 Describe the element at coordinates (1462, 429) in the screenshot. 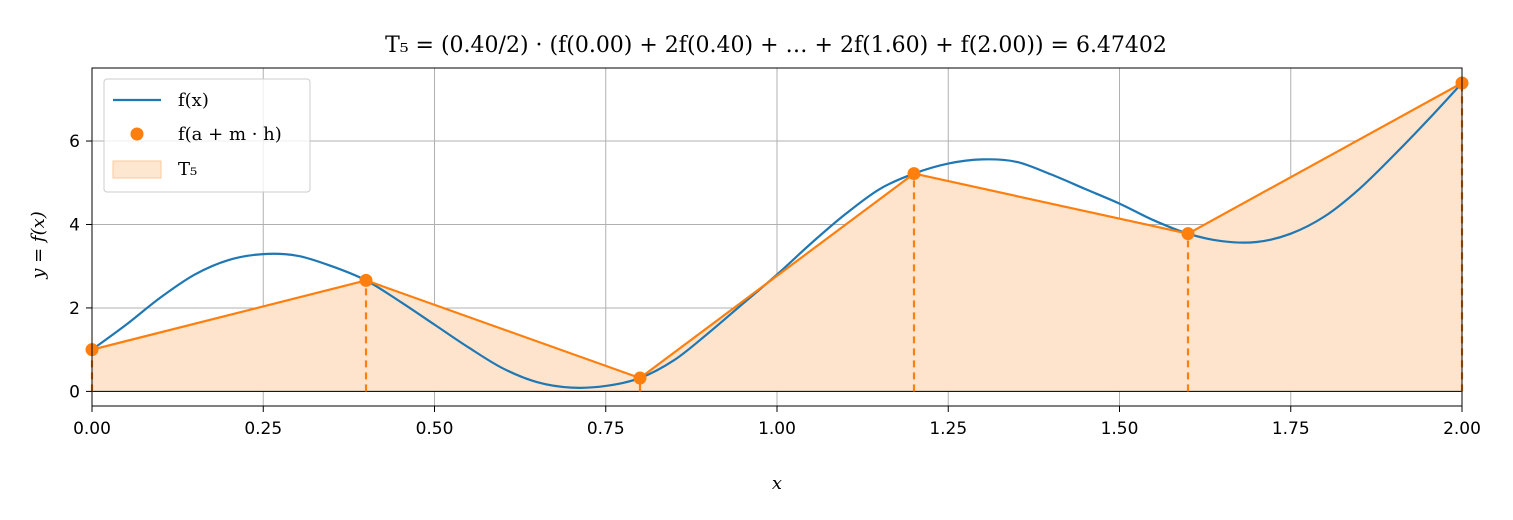

I see `x-tick-label: 2.00` at that location.